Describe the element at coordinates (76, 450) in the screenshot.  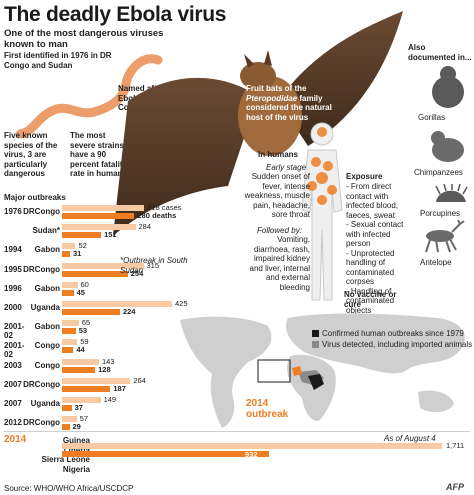
I see `current-country: Liberia` at that location.